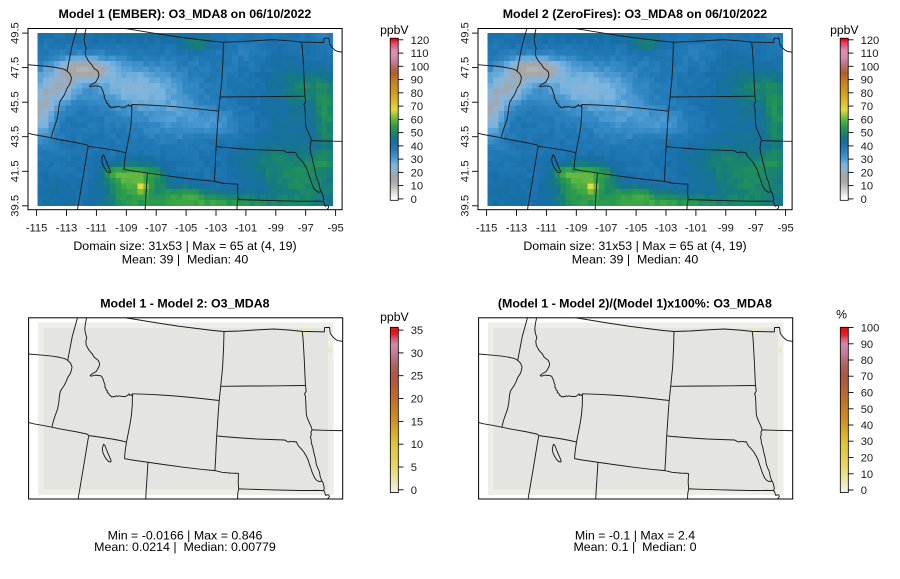 The height and width of the screenshot is (579, 900). Describe the element at coordinates (634, 547) in the screenshot. I see `svg-text: Mean: 0.1 | Median: 0` at that location.